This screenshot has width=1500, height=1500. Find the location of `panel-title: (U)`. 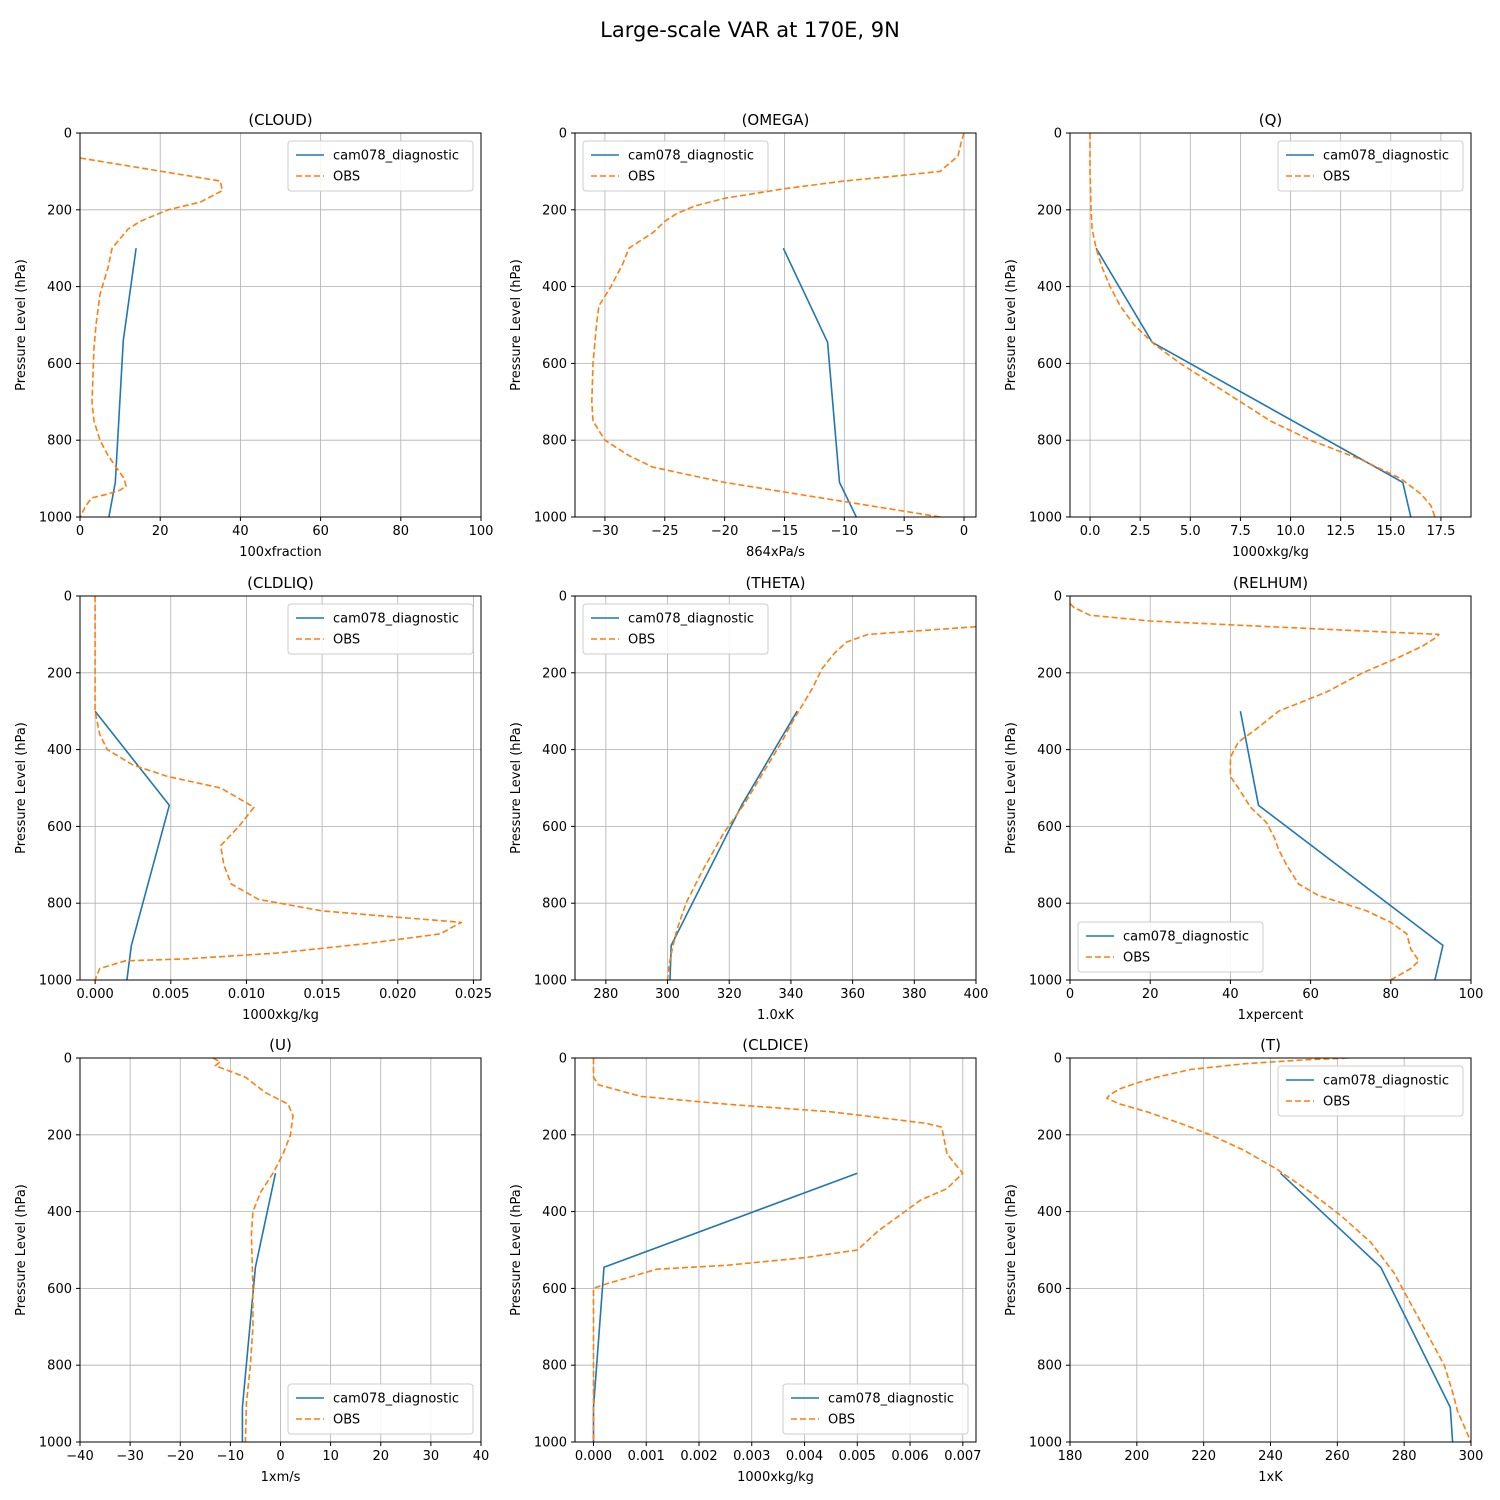

panel-title: (U) is located at coordinates (280, 1045).